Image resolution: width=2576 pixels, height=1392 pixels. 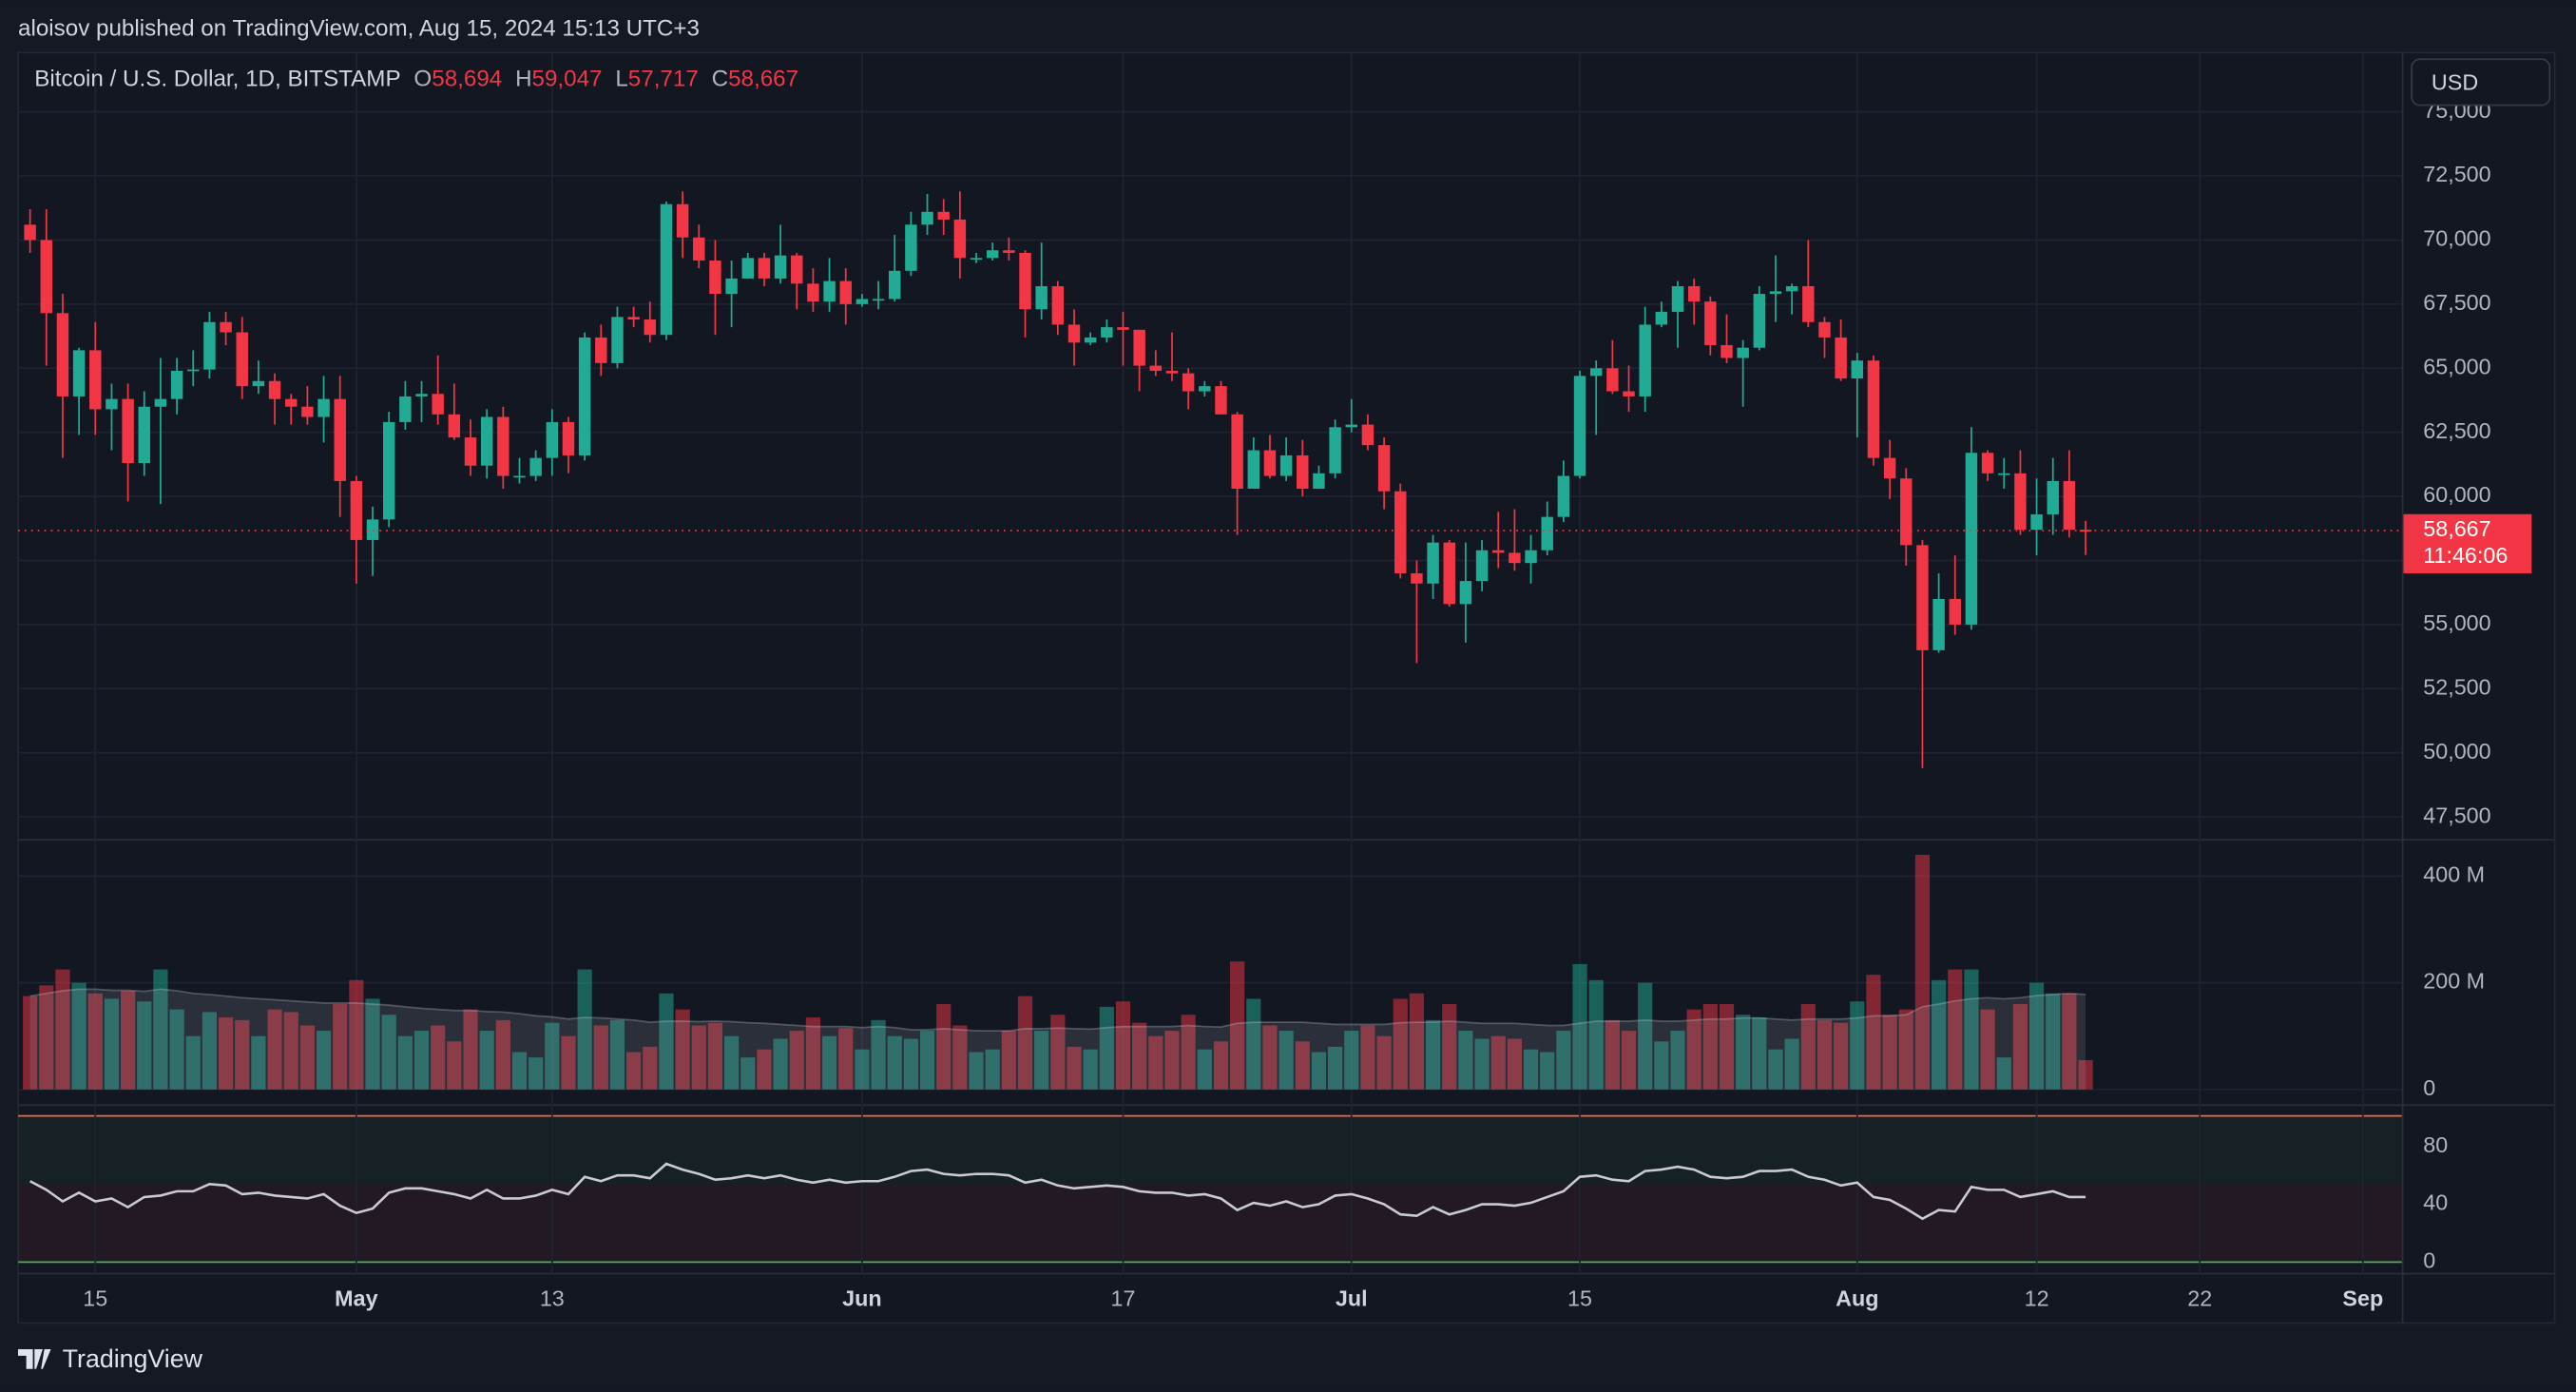 What do you see at coordinates (567, 79) in the screenshot?
I see `legend-value: 59,047` at bounding box center [567, 79].